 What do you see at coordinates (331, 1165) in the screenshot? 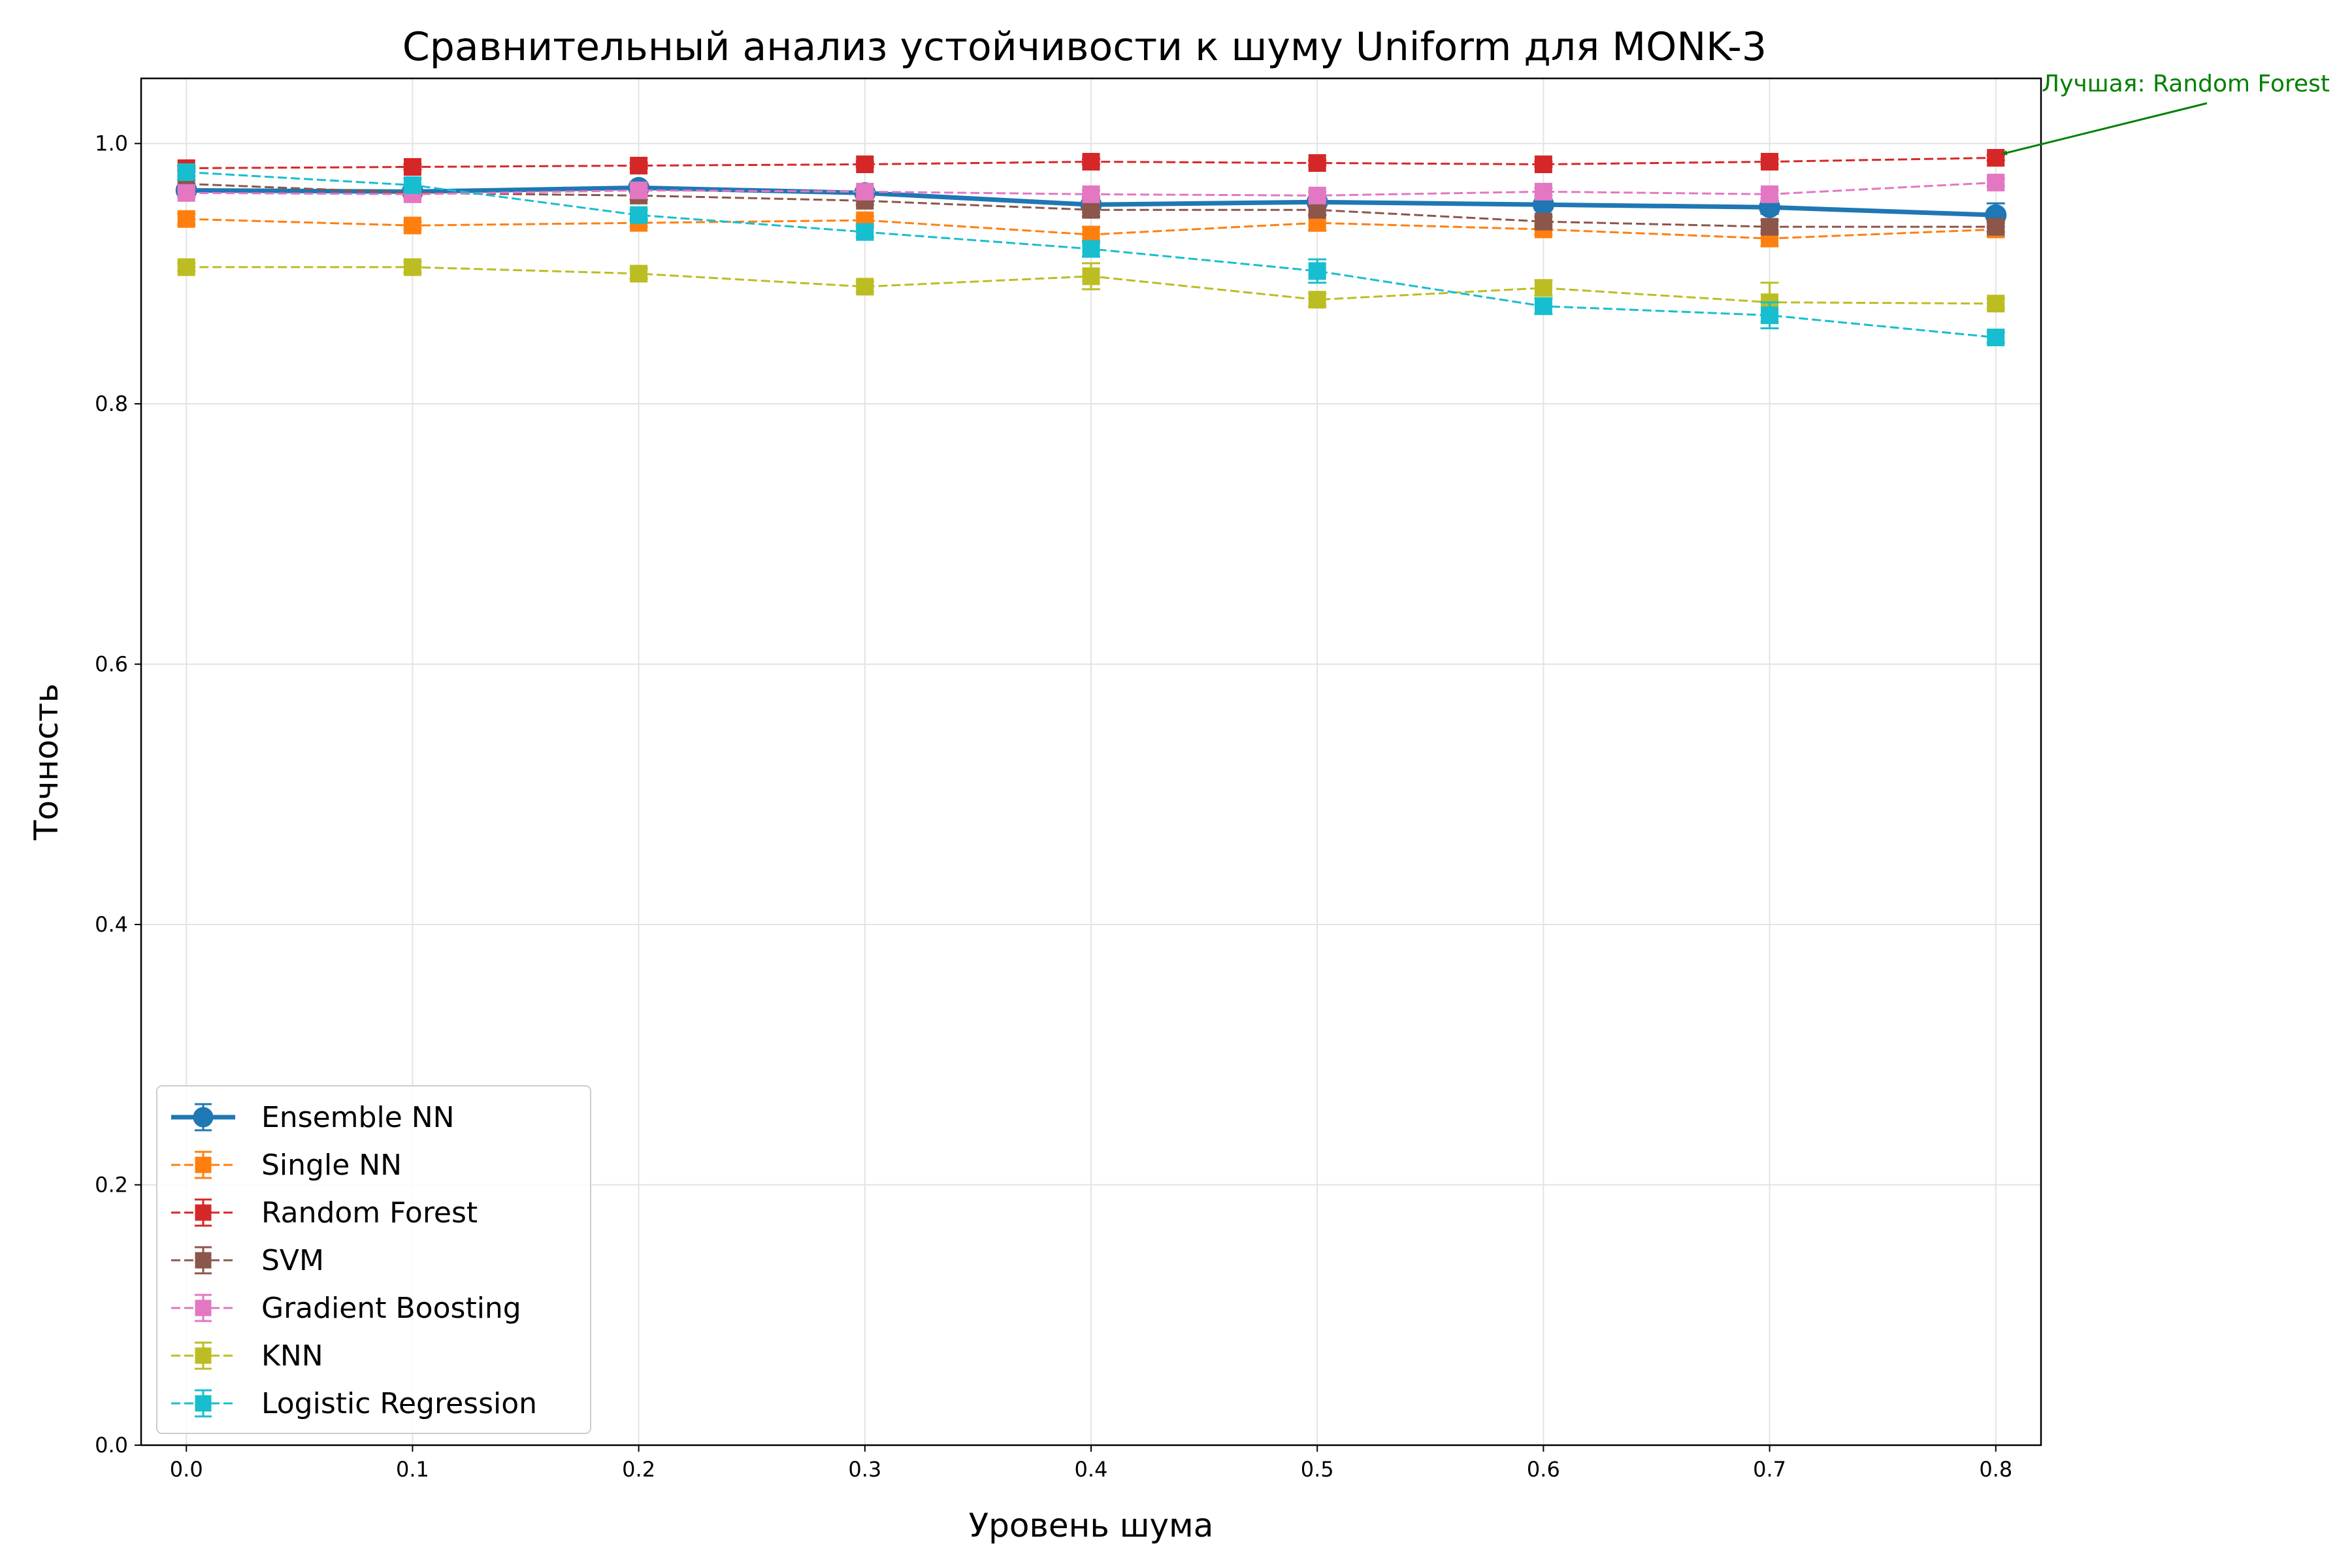
I see `legend-label-single-nn: Single NN` at bounding box center [331, 1165].